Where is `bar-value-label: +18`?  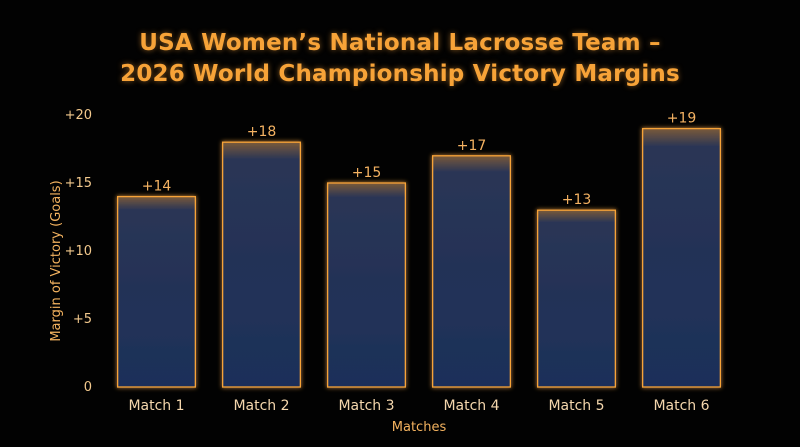 bar-value-label: +18 is located at coordinates (262, 132).